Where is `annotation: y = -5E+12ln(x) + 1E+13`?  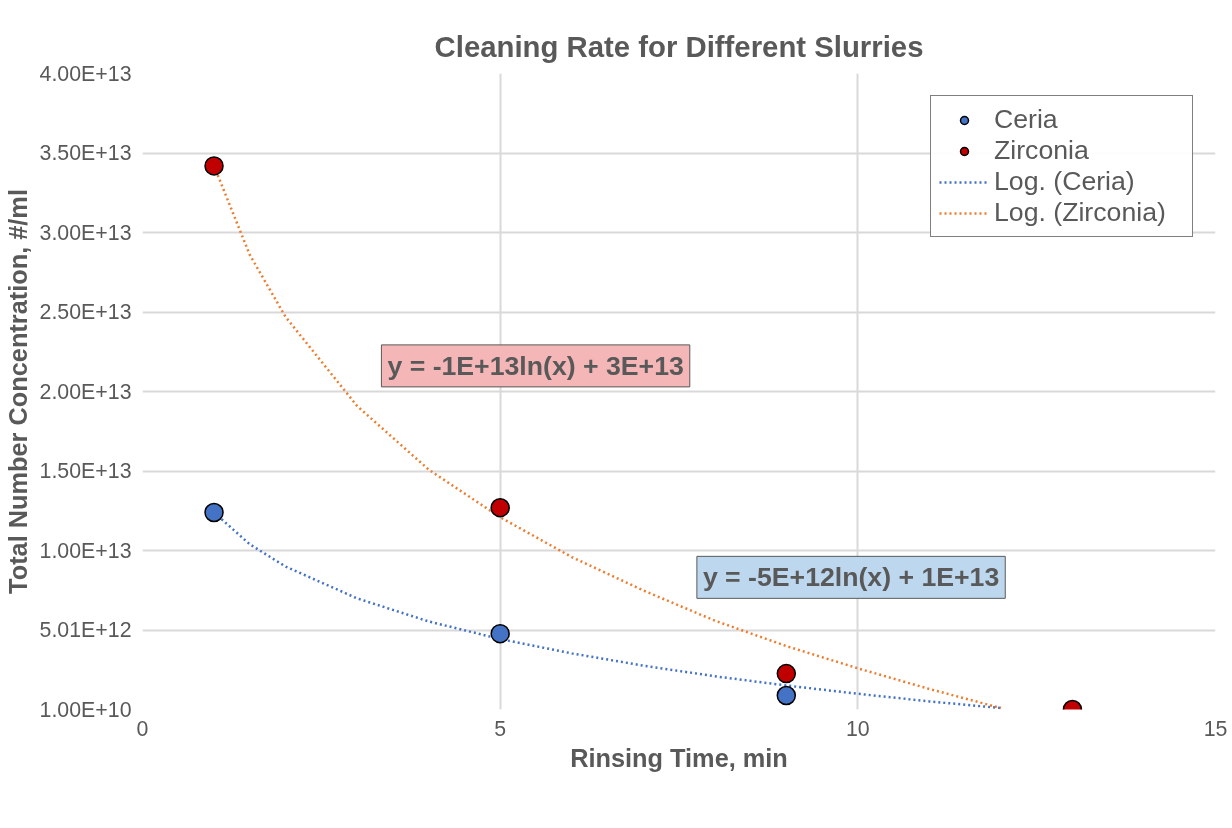
annotation: y = -5E+12ln(x) + 1E+13 is located at coordinates (851, 577).